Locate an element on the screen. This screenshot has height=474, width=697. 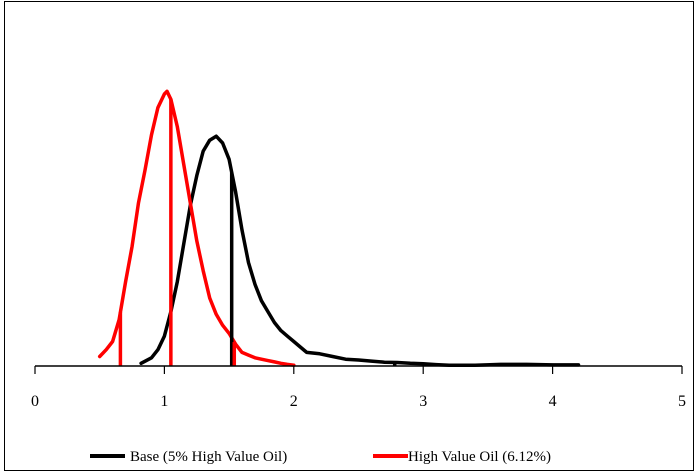
legend-label-1: High Value Oil (6.12%) is located at coordinates (479, 457).